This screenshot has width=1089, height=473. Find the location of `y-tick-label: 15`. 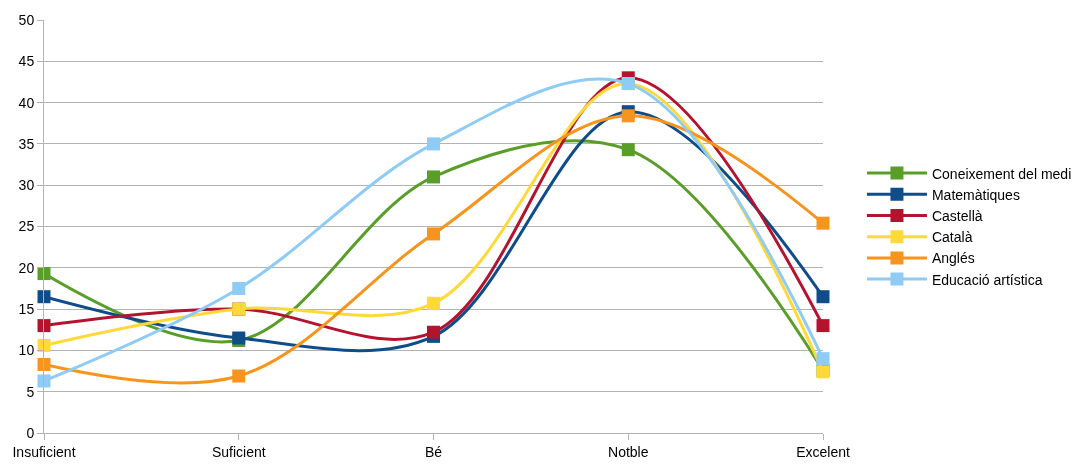

y-tick-label: 15 is located at coordinates (26, 309).